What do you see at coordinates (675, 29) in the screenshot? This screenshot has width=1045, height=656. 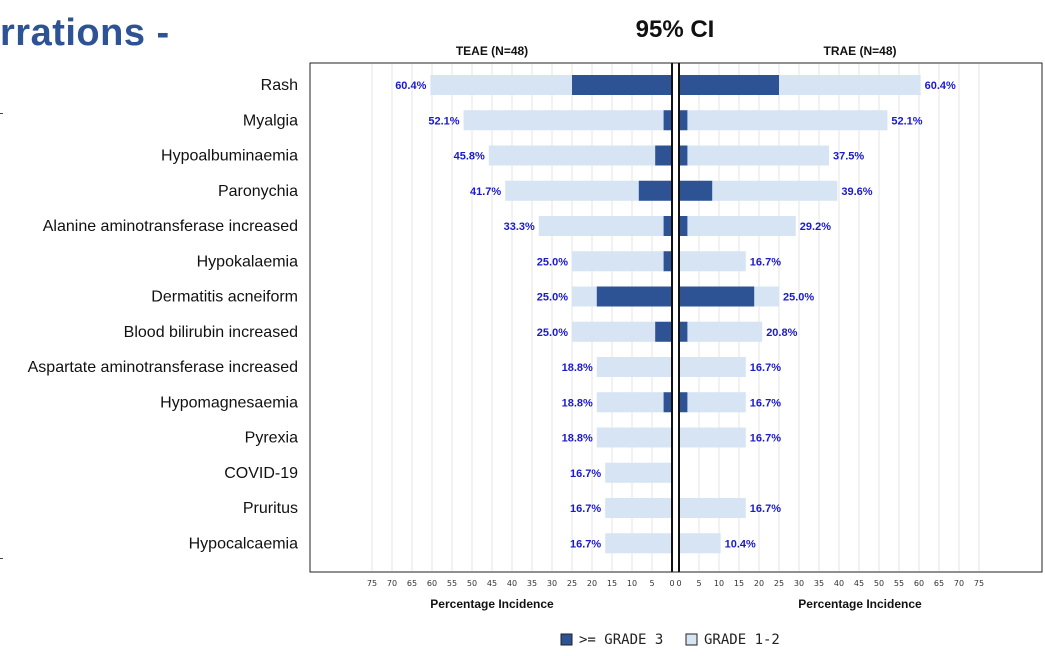 I see `ci-label: 95% CI` at bounding box center [675, 29].